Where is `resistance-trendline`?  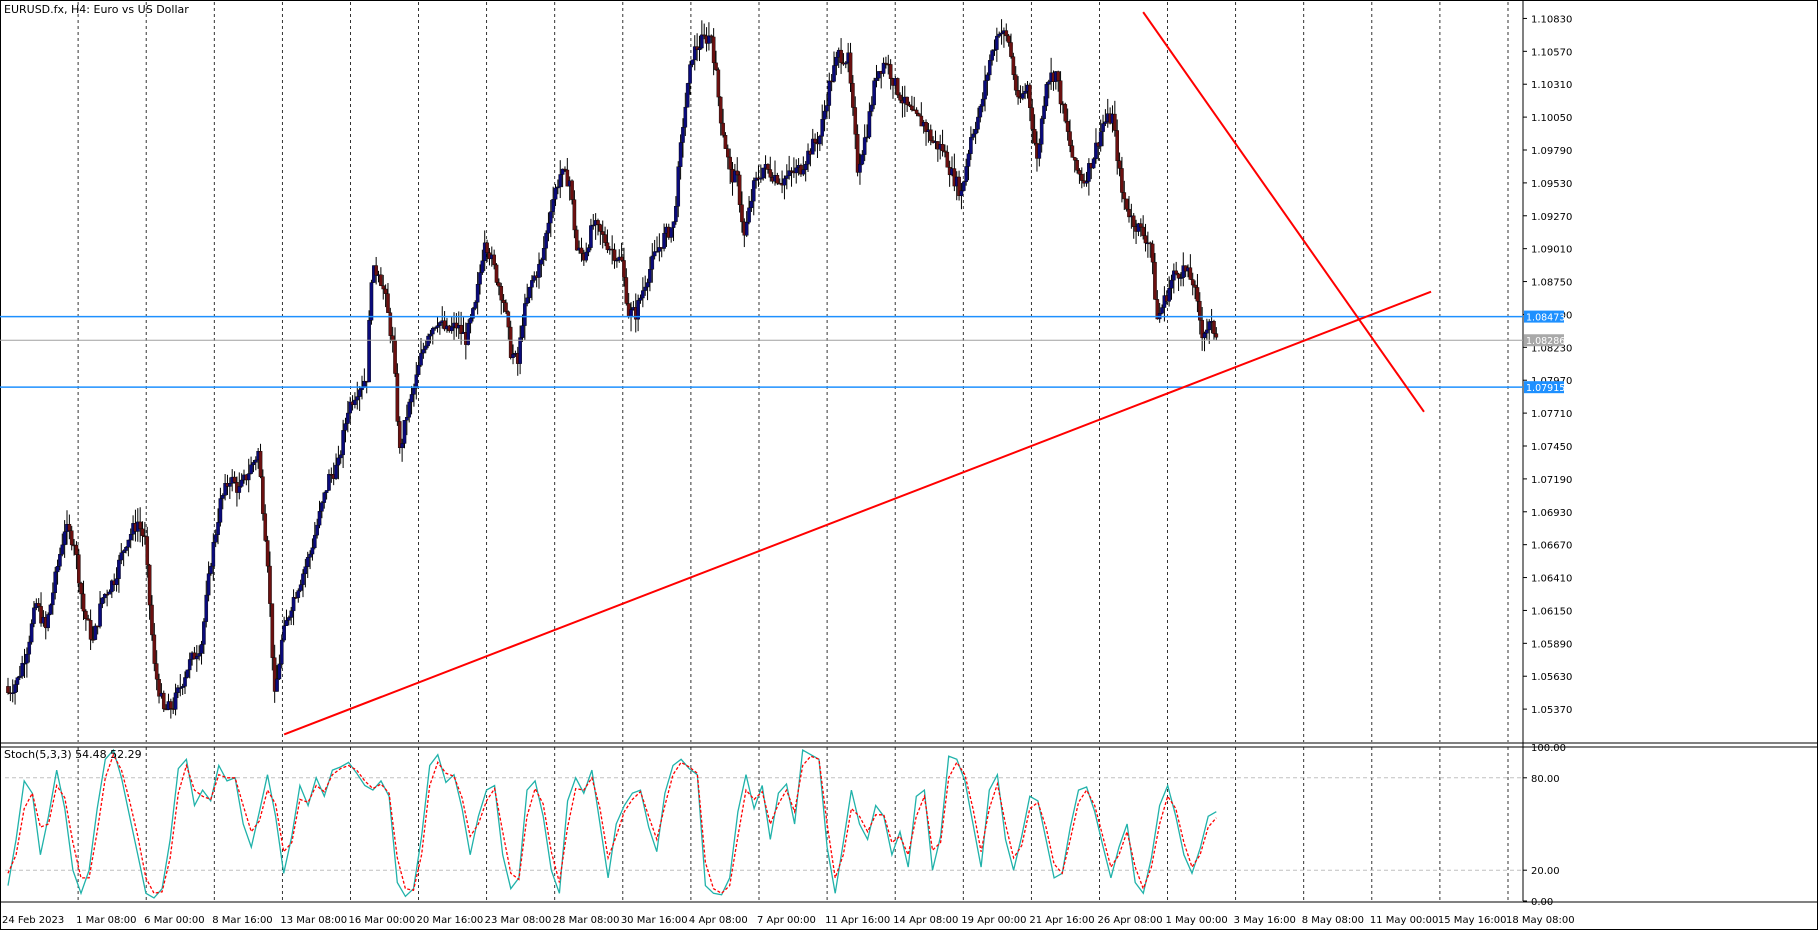 resistance-trendline is located at coordinates (1283, 212).